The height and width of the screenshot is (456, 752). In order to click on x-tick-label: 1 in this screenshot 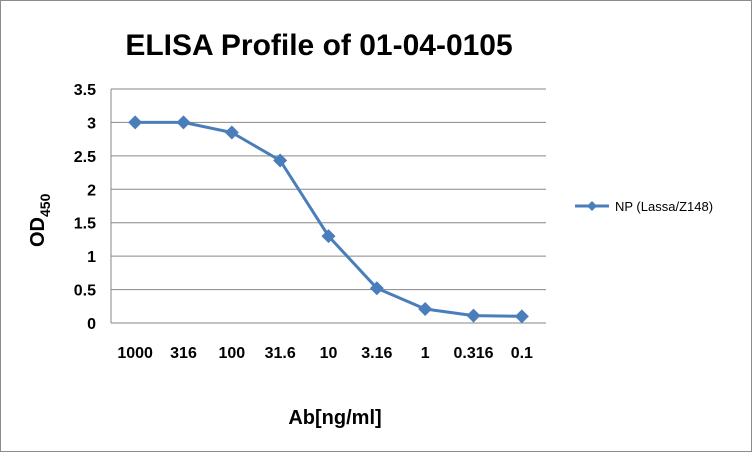, I will do `click(425, 353)`.